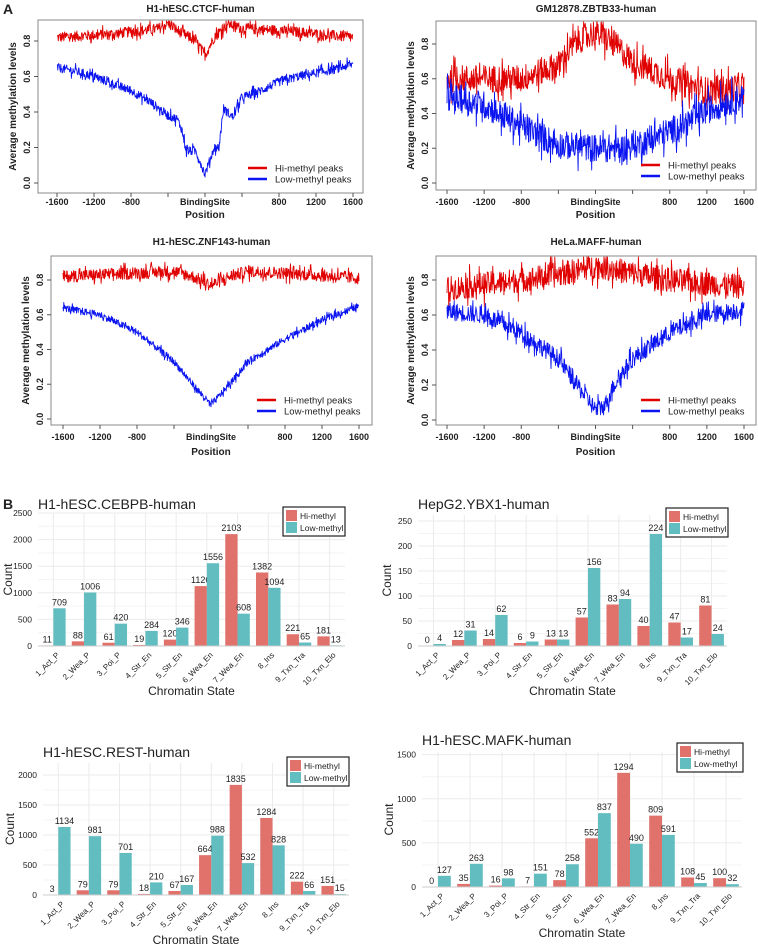  What do you see at coordinates (471, 625) in the screenshot?
I see `bar-value-label: 31` at bounding box center [471, 625].